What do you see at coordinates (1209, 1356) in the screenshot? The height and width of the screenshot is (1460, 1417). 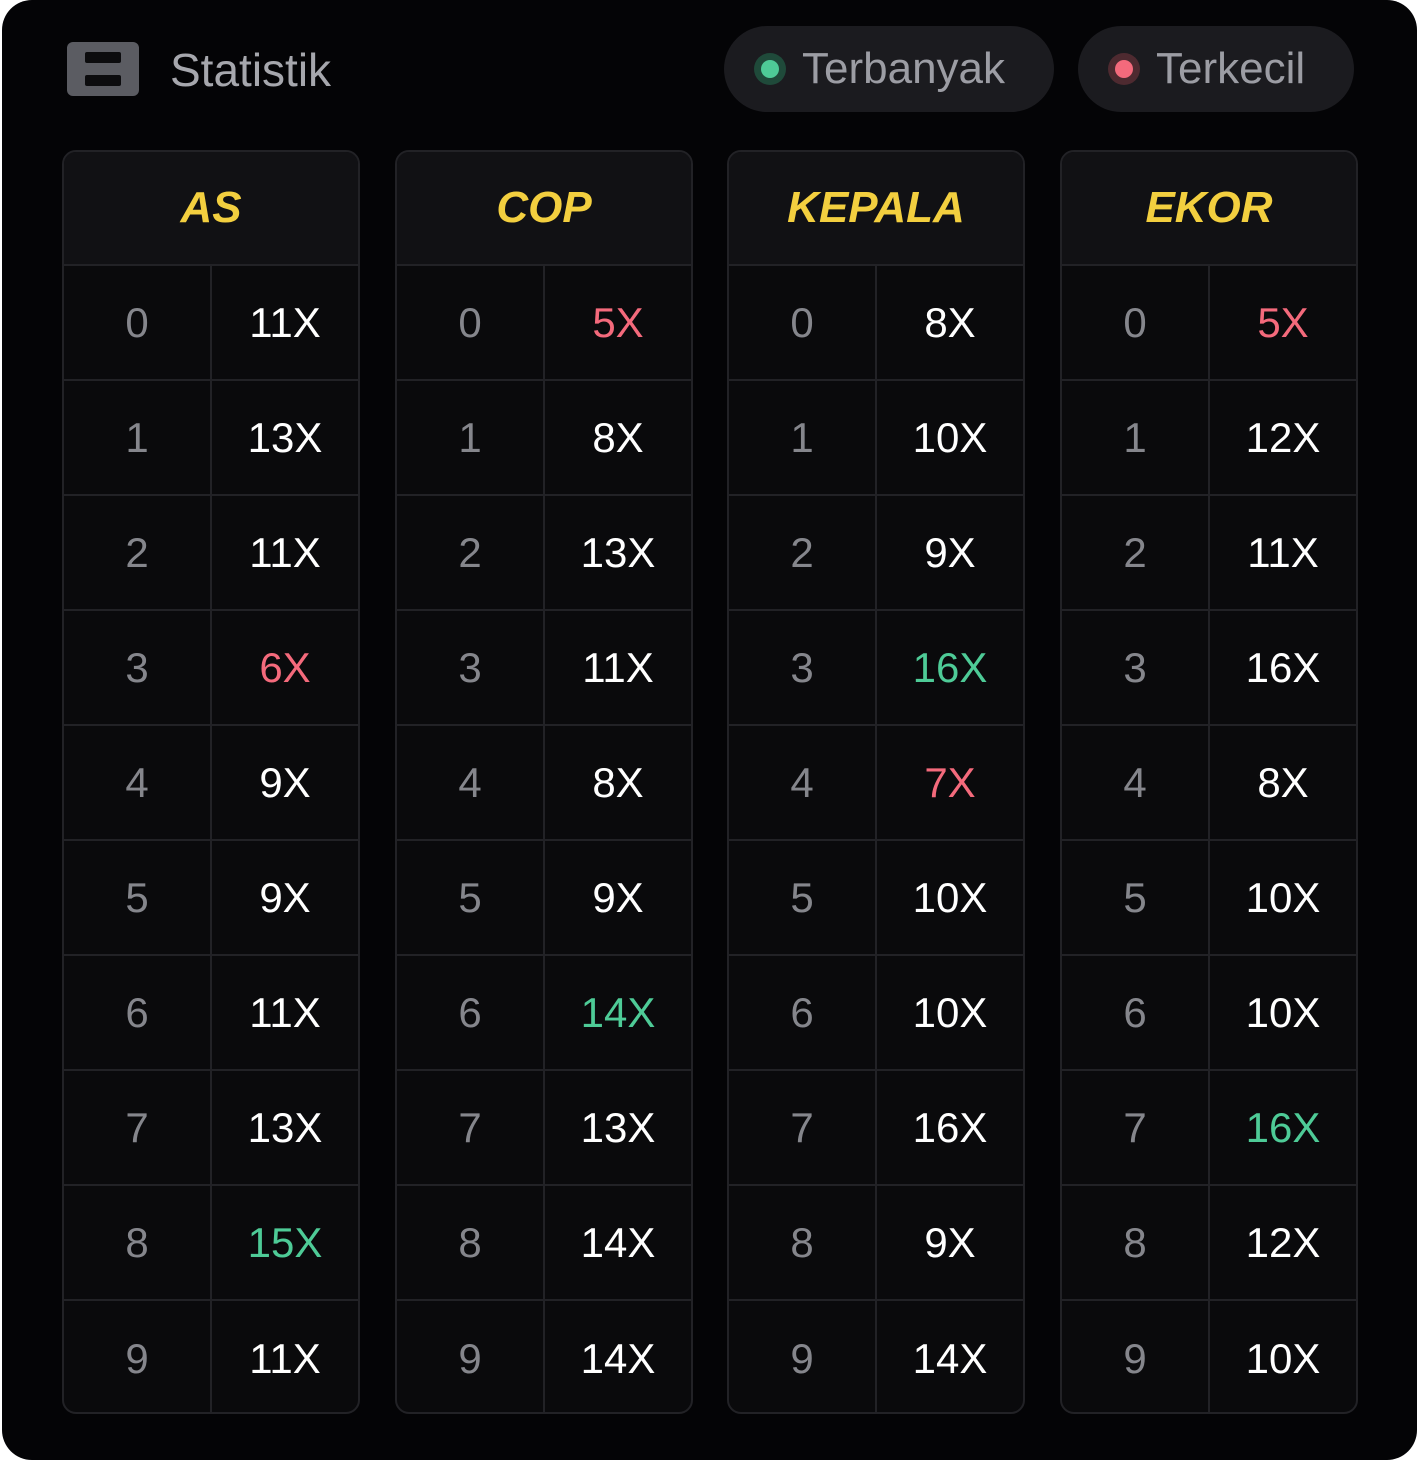 I see `table-row: 9 10X` at bounding box center [1209, 1356].